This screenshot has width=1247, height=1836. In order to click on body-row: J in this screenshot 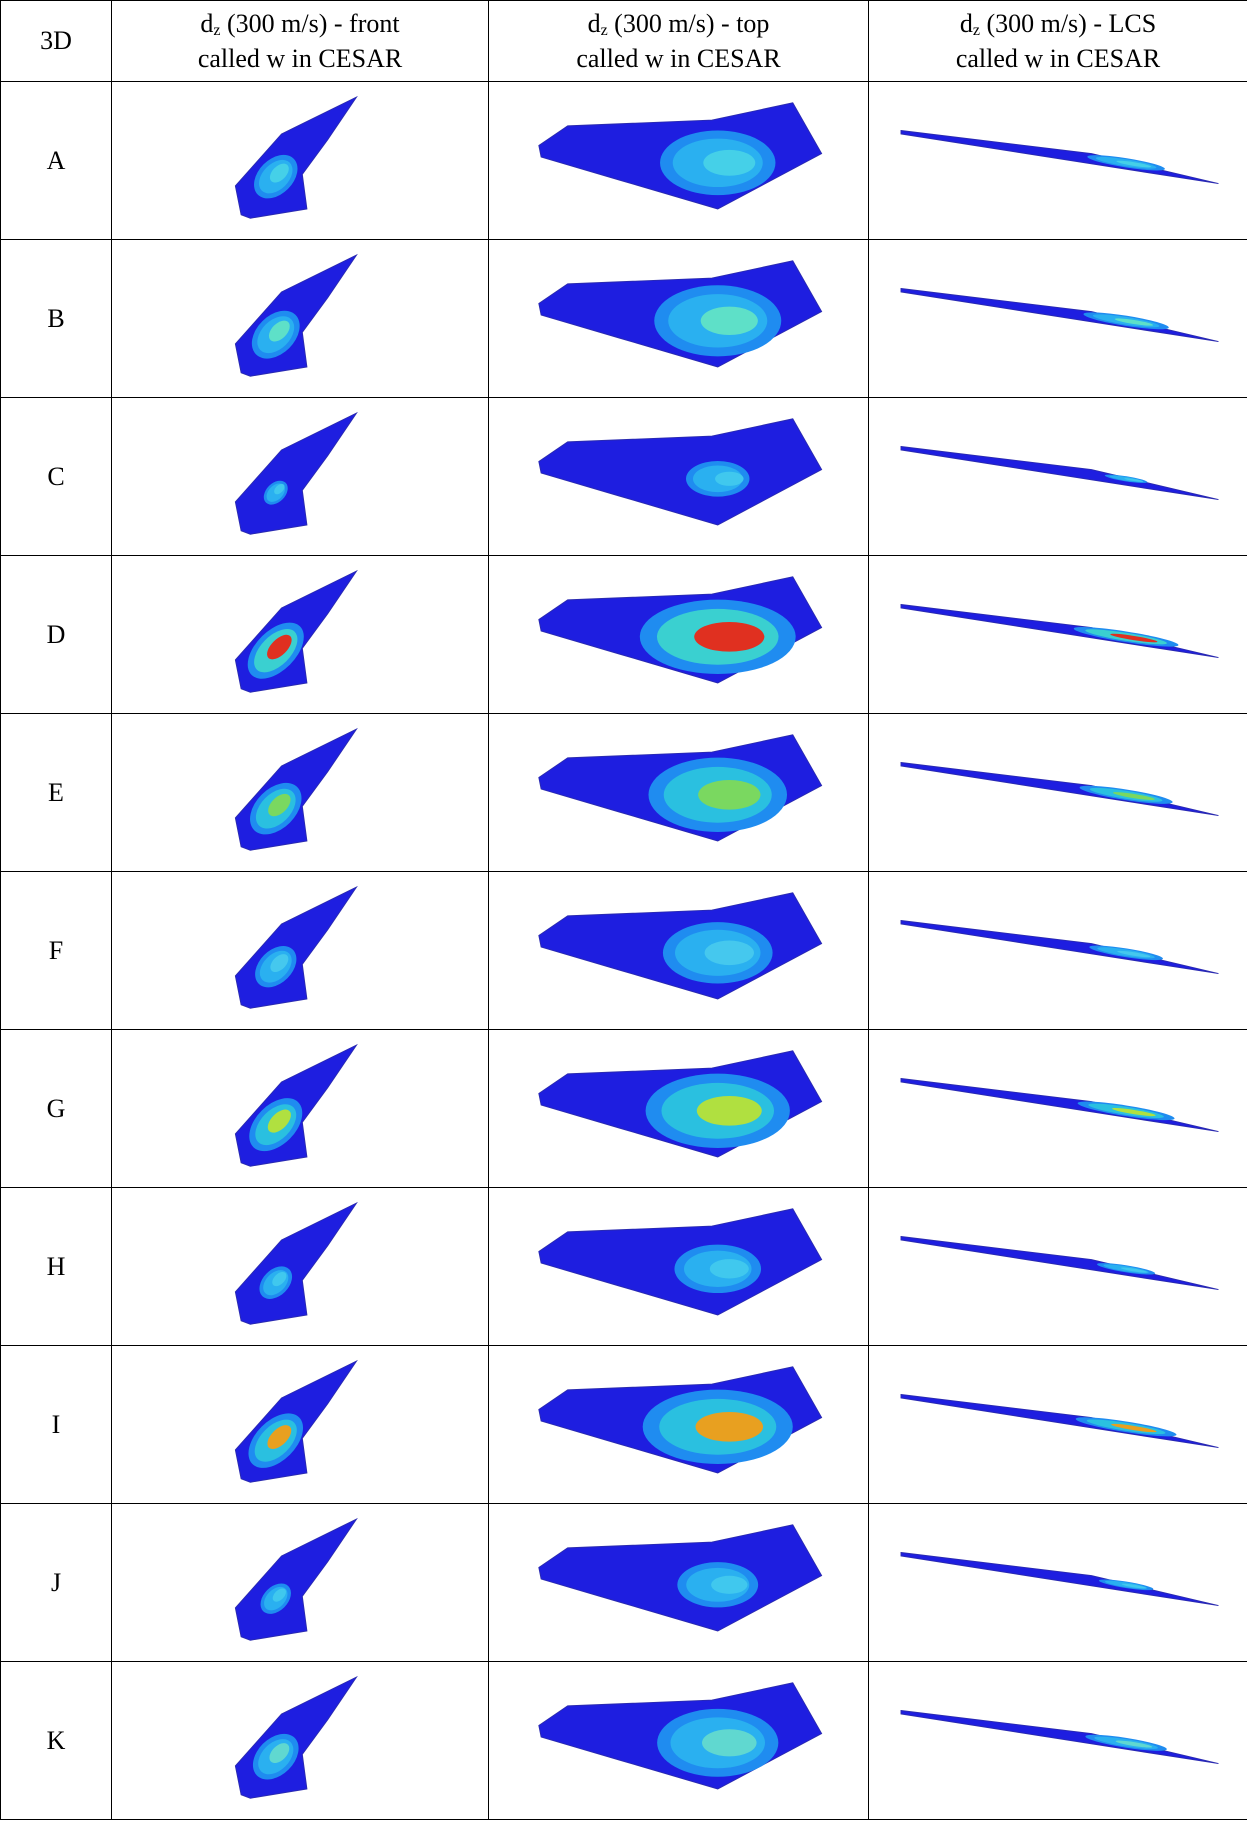, I will do `click(623, 1582)`.